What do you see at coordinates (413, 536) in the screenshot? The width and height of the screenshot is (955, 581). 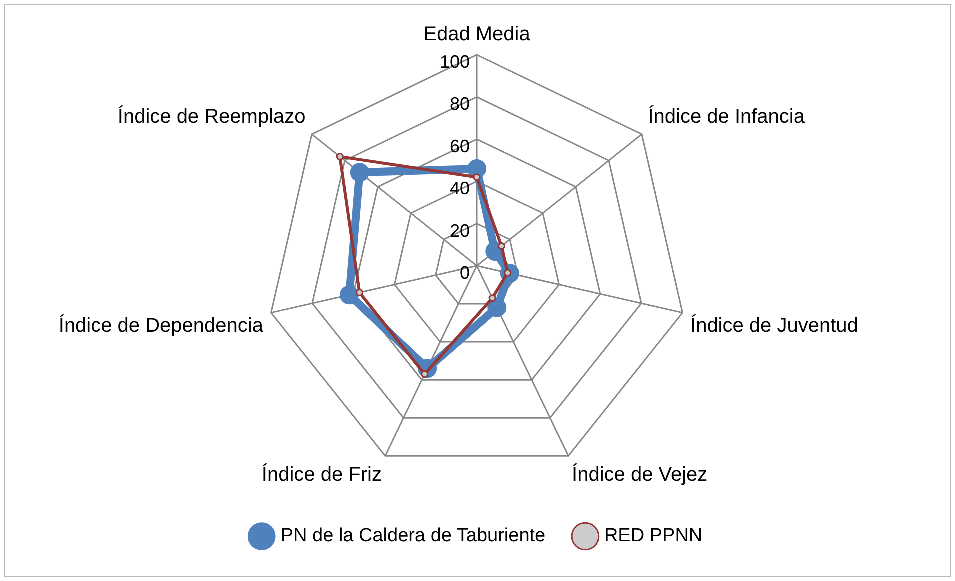 I see `legend-label: PN de la Caldera de Taburiente` at bounding box center [413, 536].